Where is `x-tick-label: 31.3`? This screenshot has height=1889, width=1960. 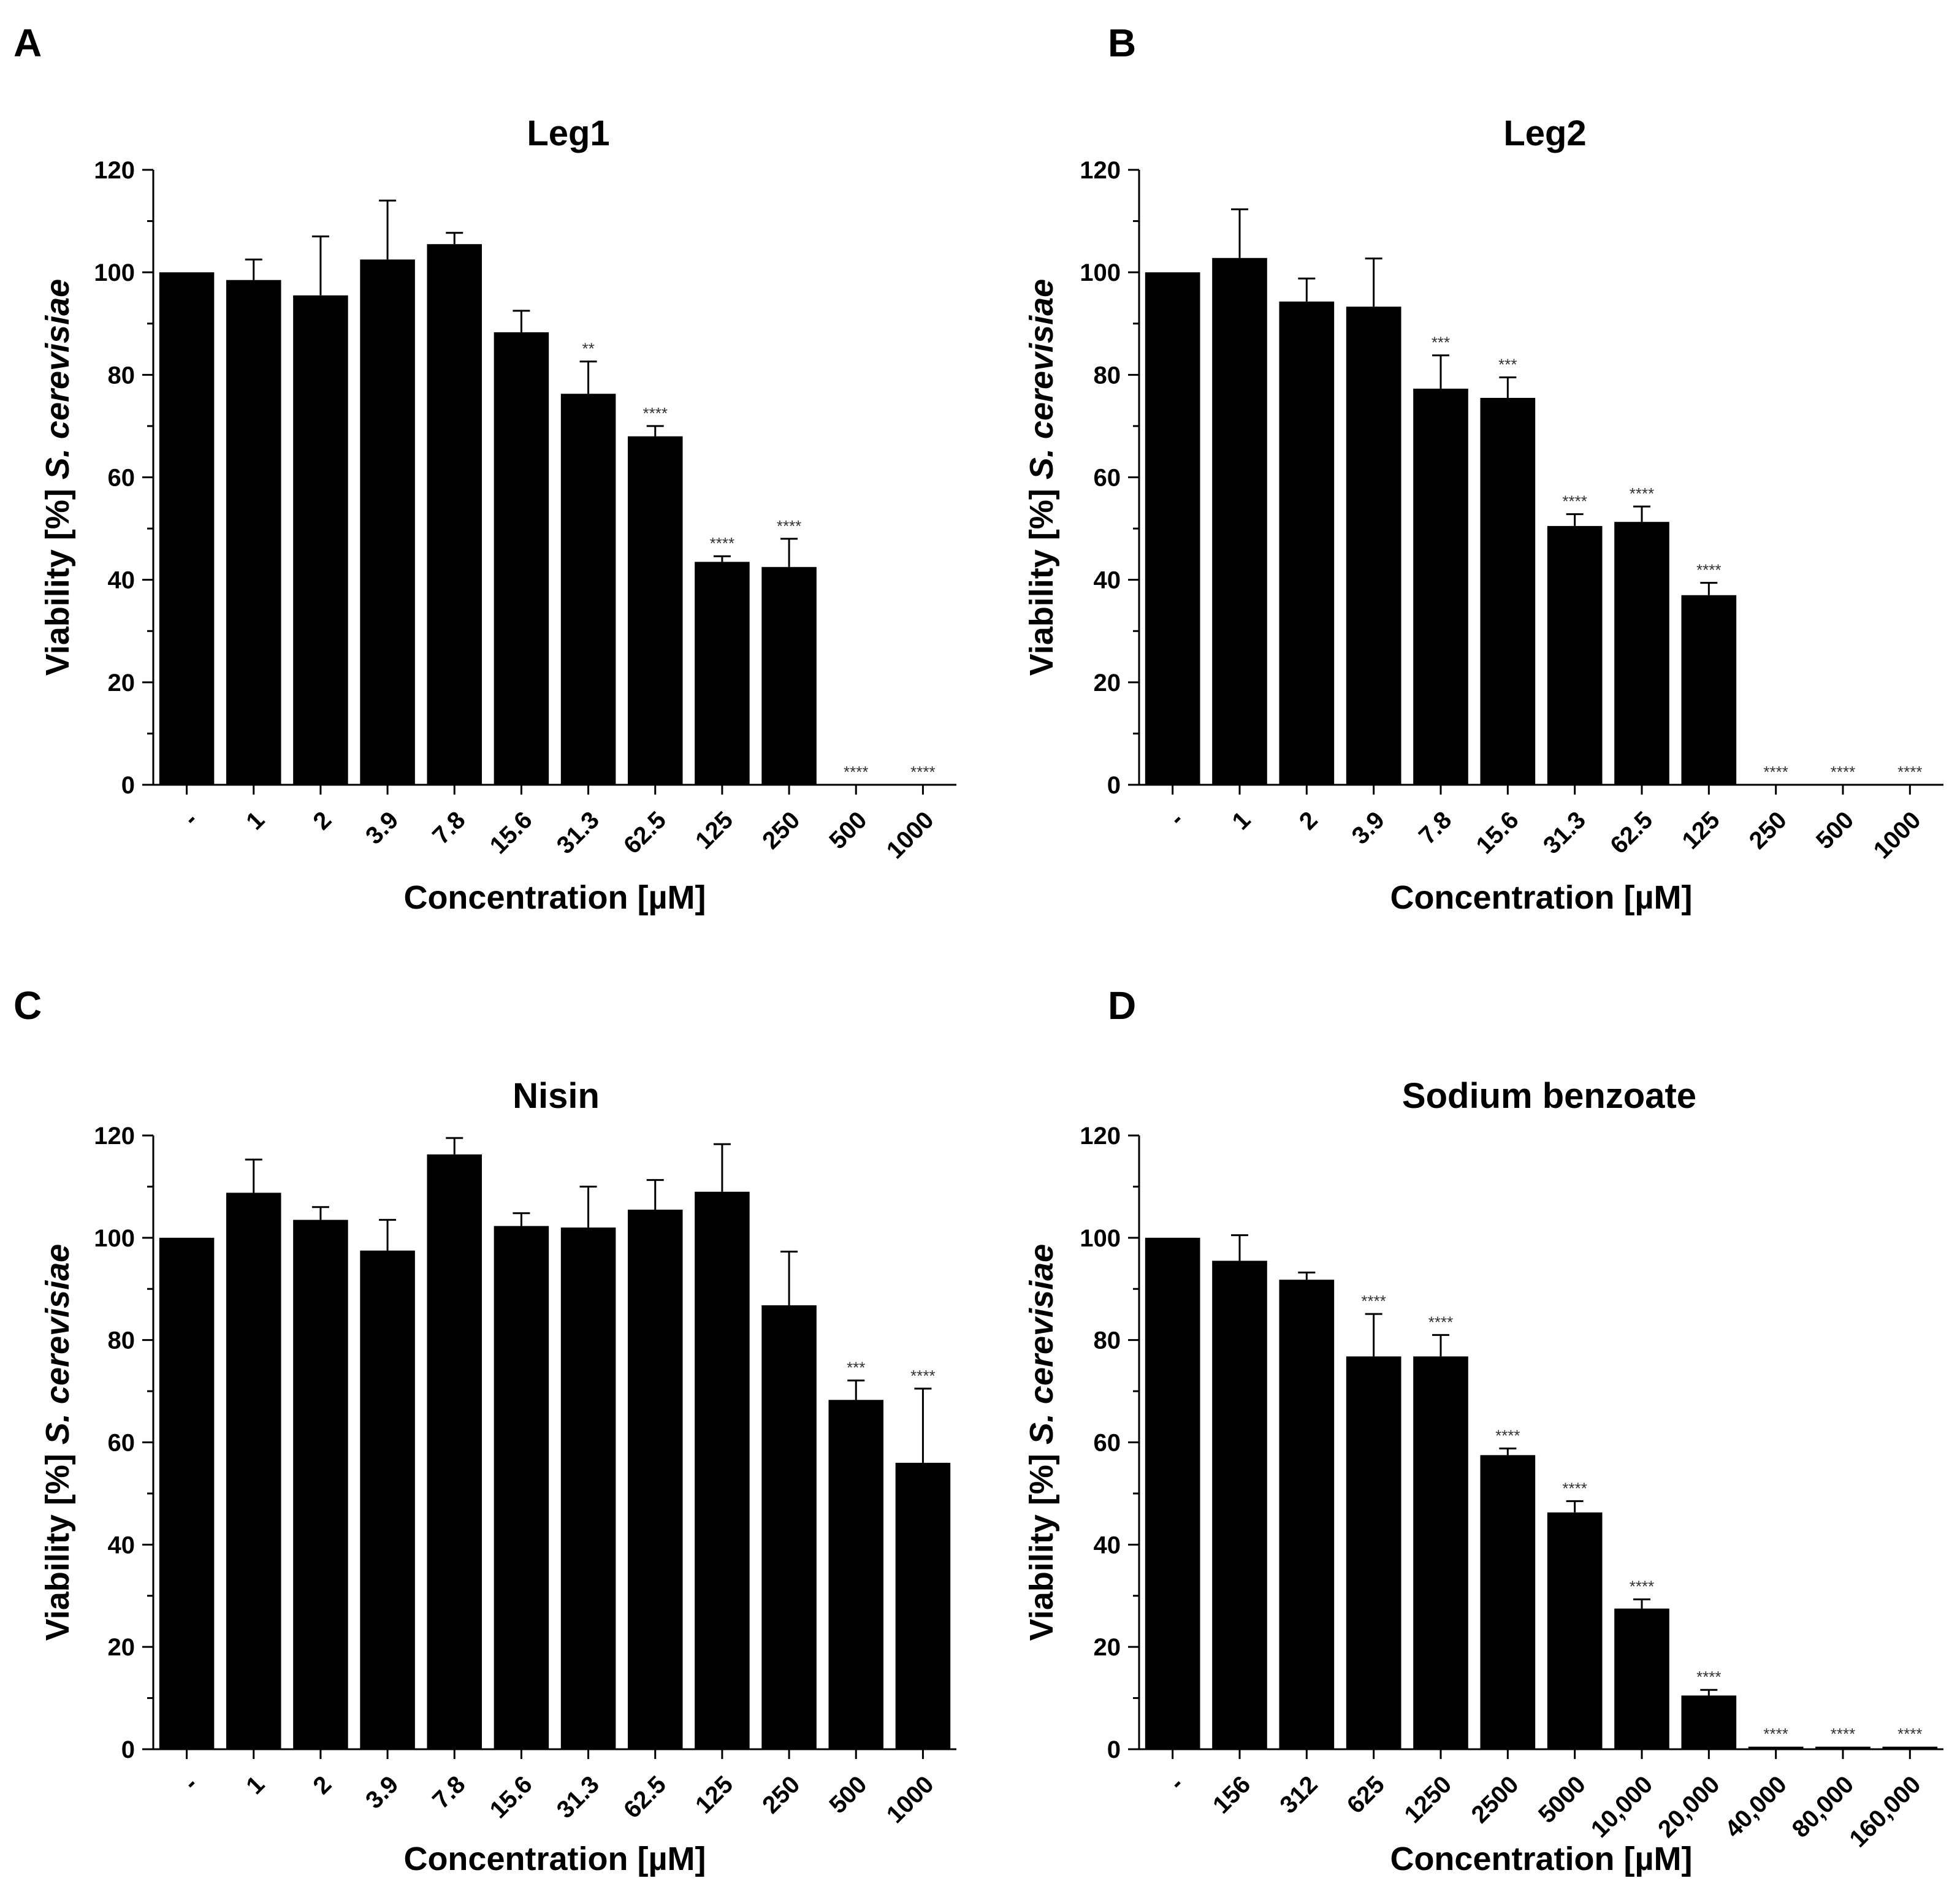
x-tick-label: 31.3 is located at coordinates (1564, 832).